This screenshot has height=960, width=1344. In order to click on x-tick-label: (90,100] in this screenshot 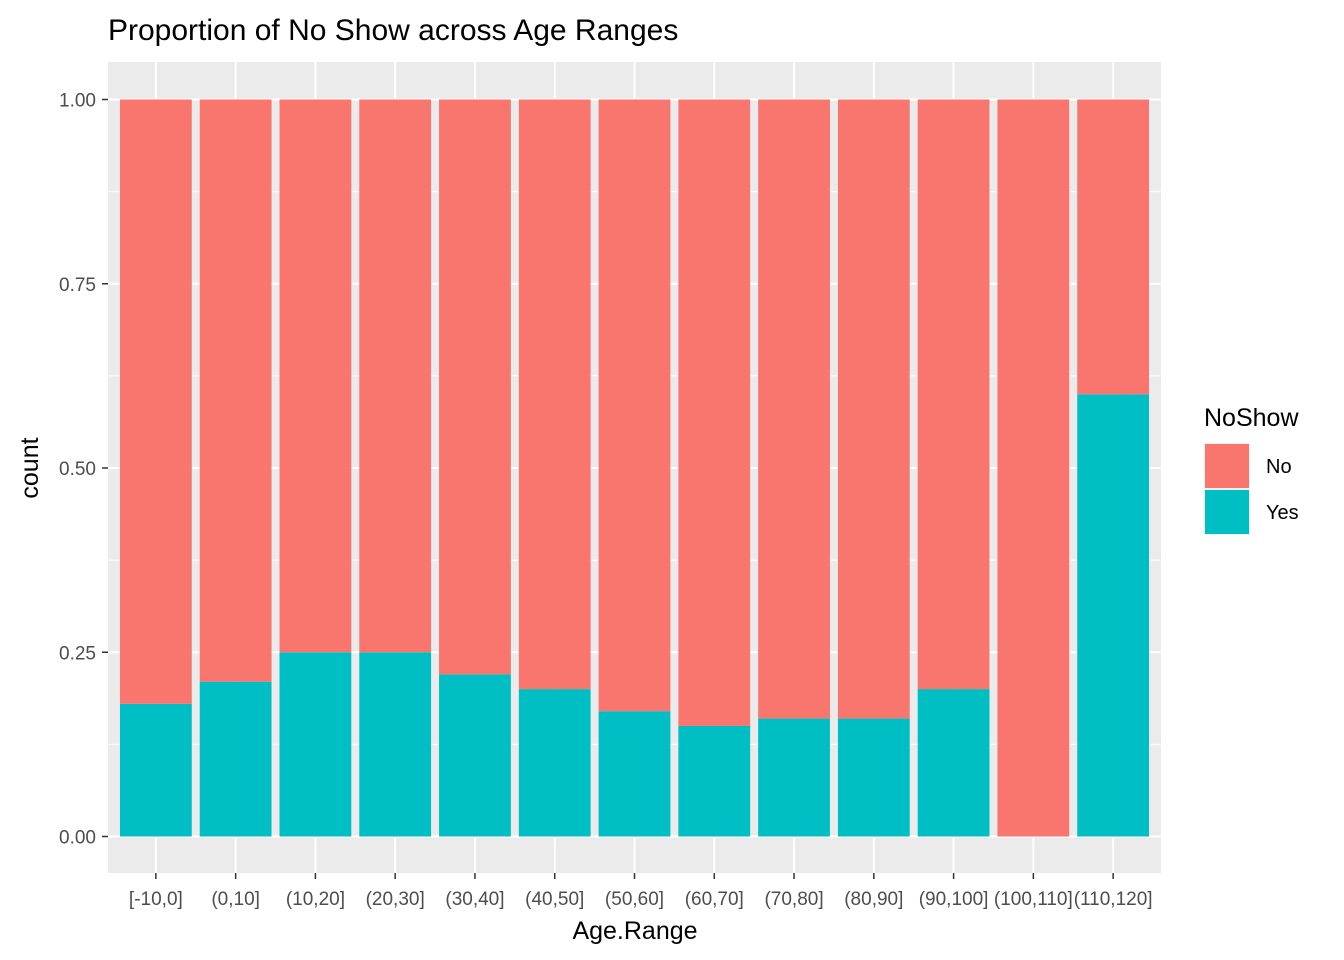, I will do `click(954, 899)`.